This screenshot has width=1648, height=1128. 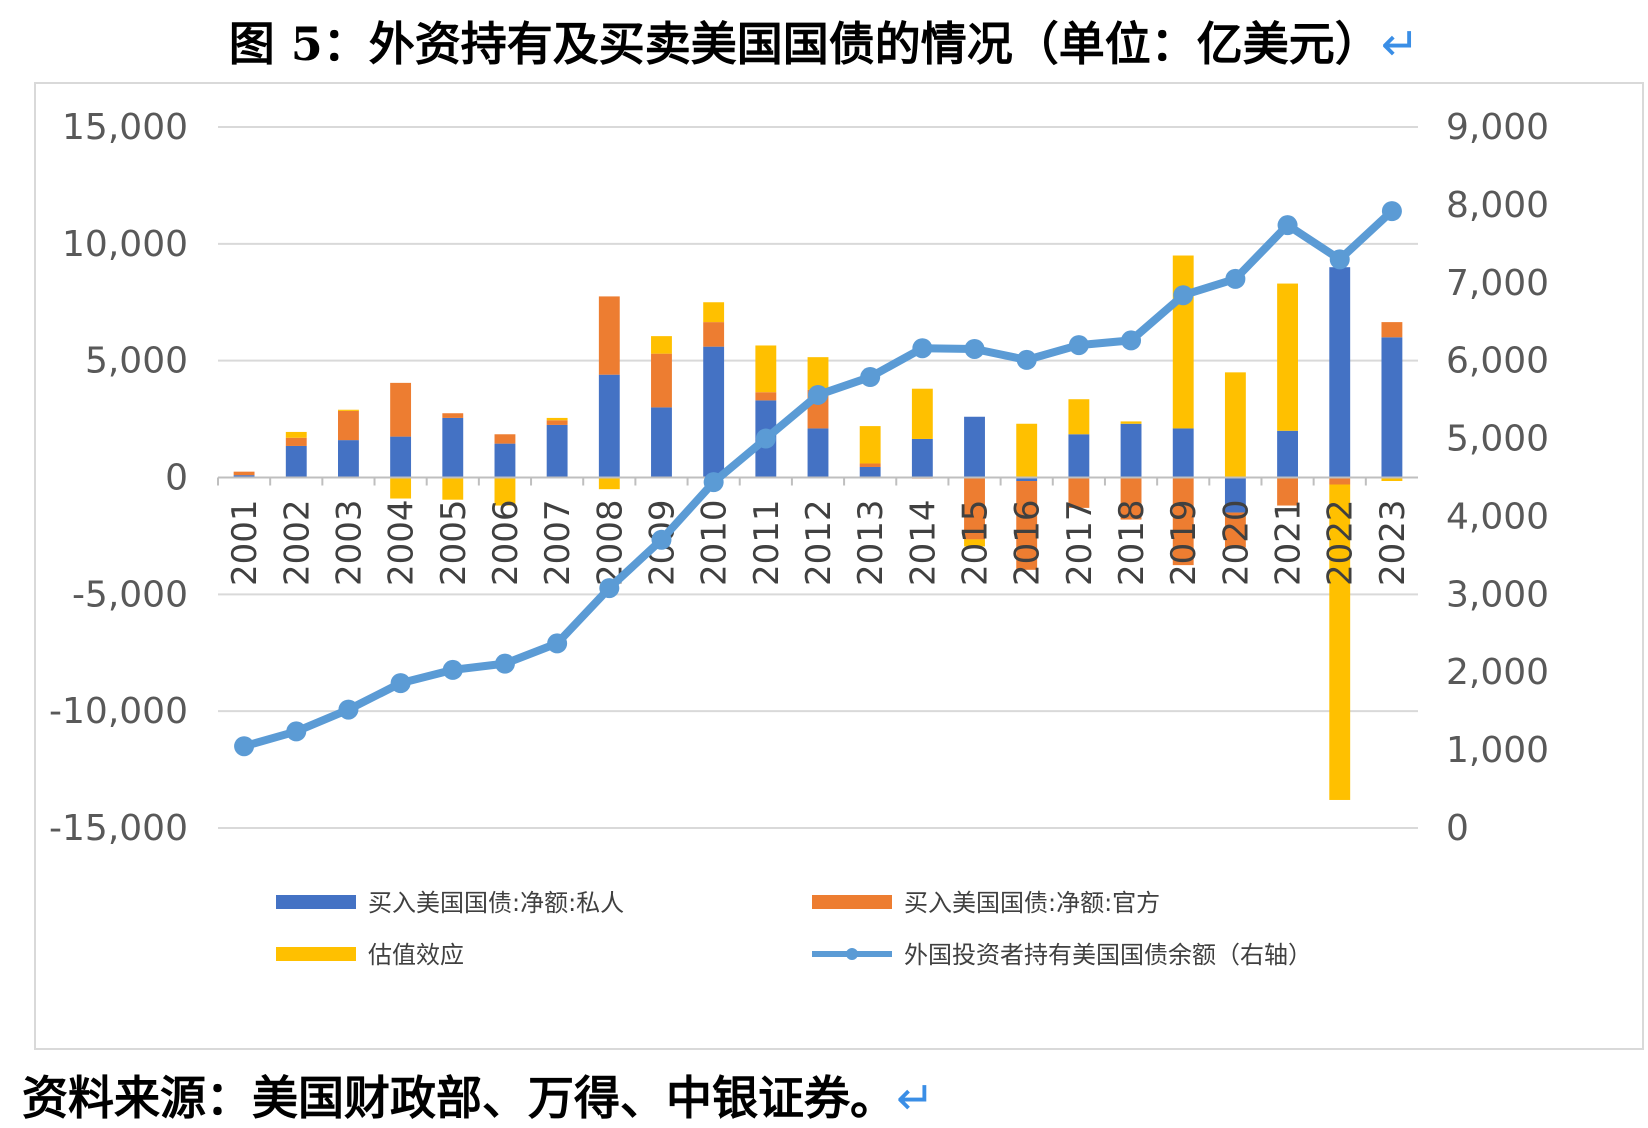 What do you see at coordinates (852, 954) in the screenshot?
I see `legend-swatch-marker` at bounding box center [852, 954].